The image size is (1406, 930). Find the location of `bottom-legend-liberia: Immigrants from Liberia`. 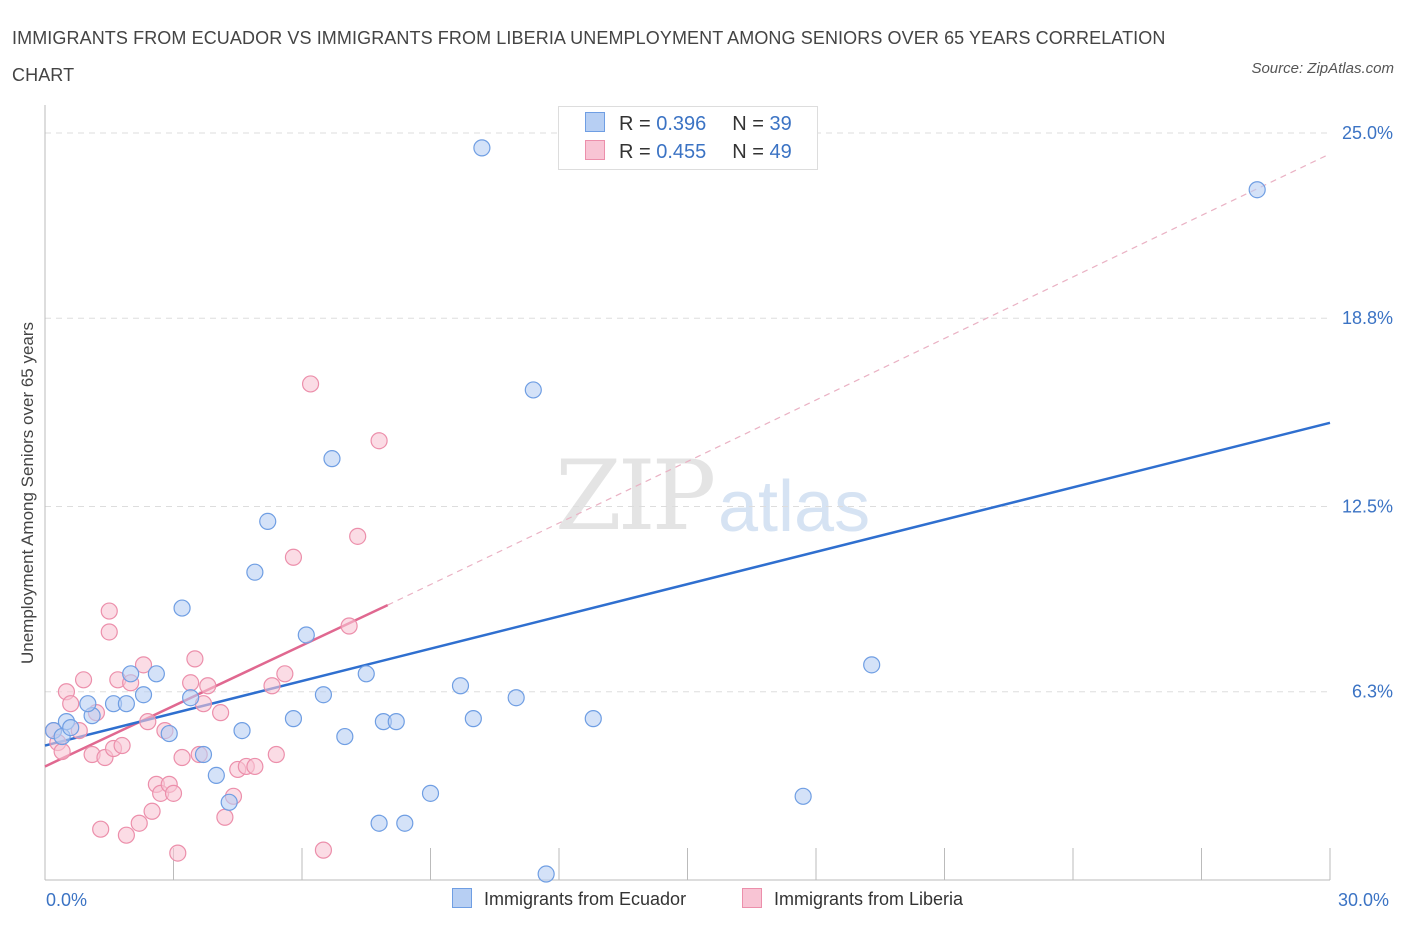

bottom-legend-liberia: Immigrants from Liberia is located at coordinates (852, 899).